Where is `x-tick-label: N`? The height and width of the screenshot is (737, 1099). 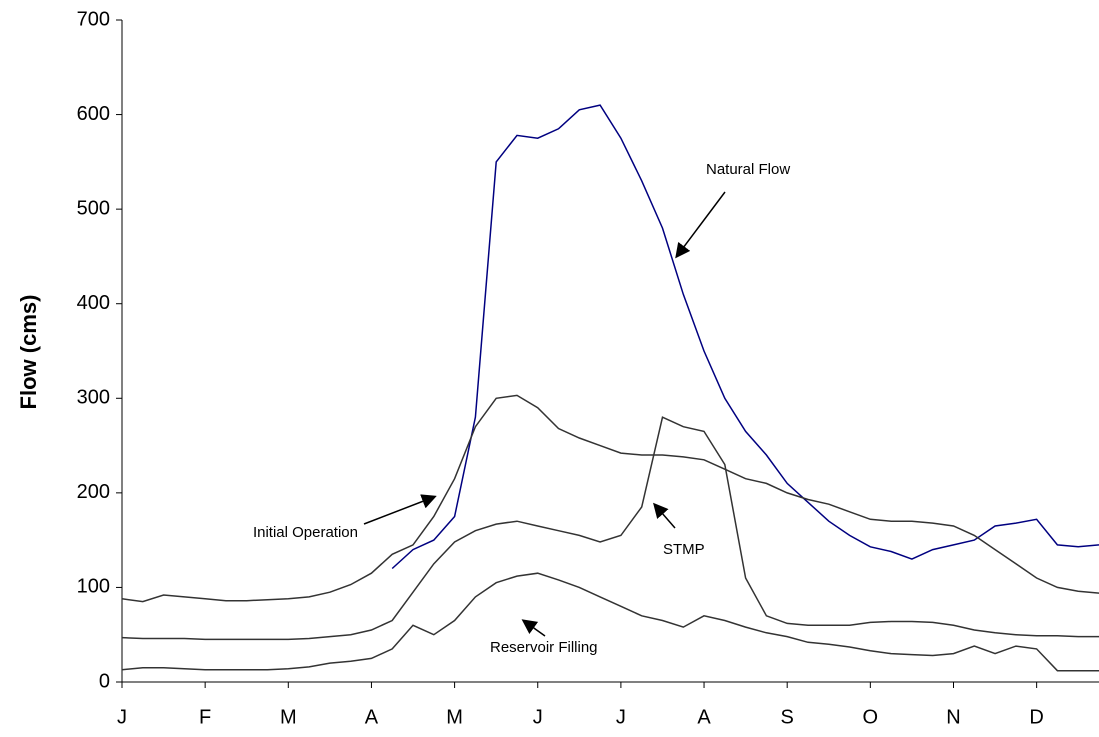
x-tick-label: N is located at coordinates (953, 717).